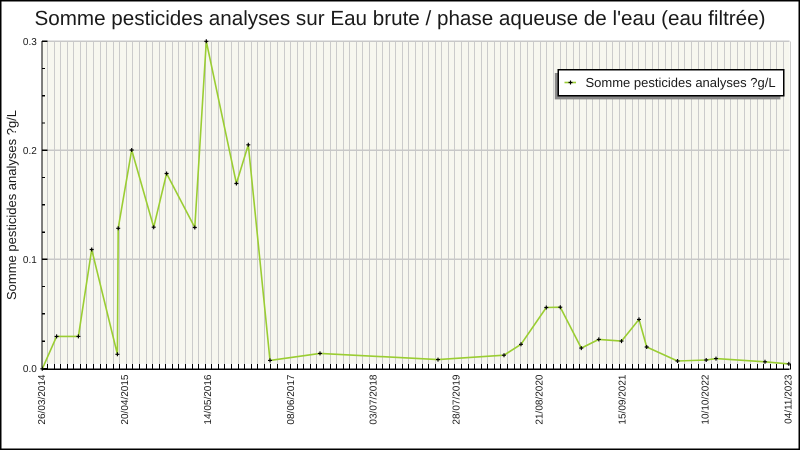  Describe the element at coordinates (374, 399) in the screenshot. I see `svg-text: 03/07/2018` at that location.